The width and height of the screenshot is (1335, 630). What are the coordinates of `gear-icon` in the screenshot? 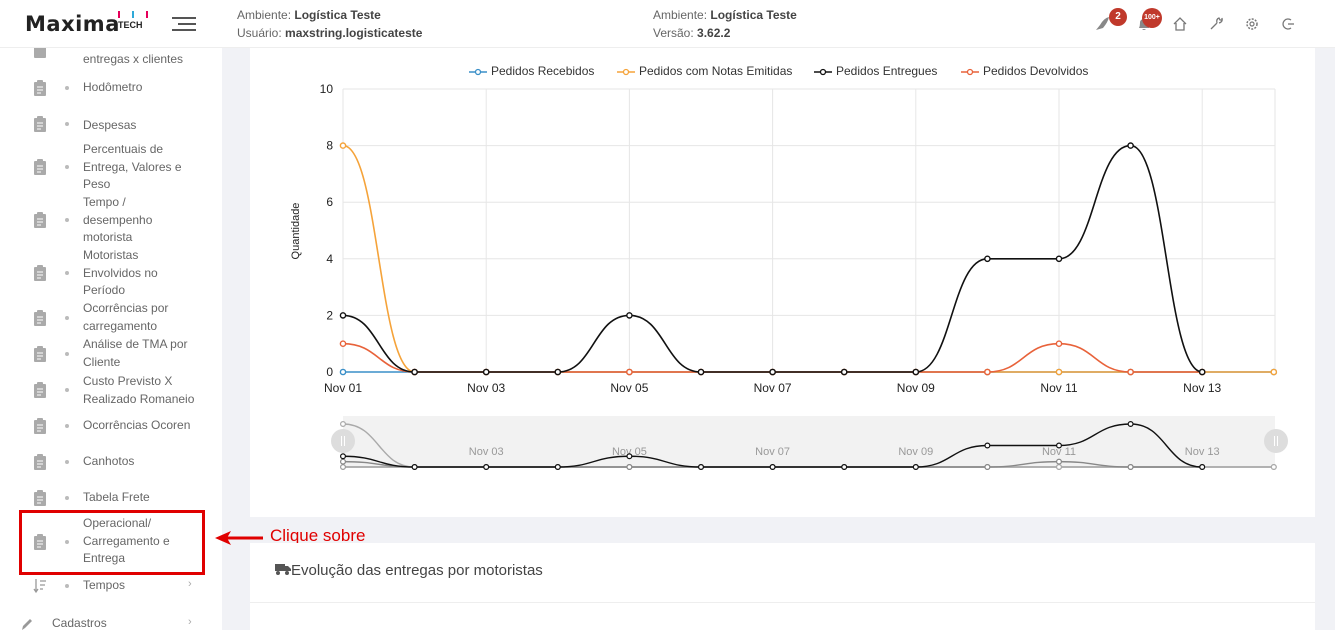 It's located at (1252, 24).